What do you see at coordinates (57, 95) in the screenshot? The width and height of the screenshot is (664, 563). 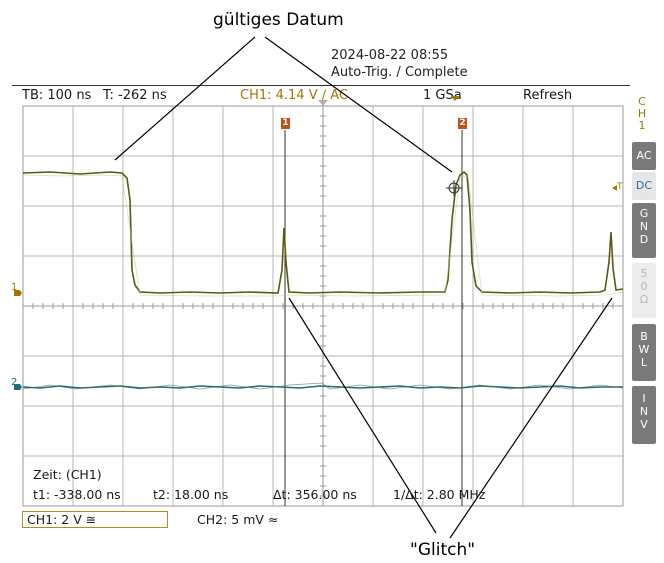 I see `timebase-label: TB: 100 ns` at bounding box center [57, 95].